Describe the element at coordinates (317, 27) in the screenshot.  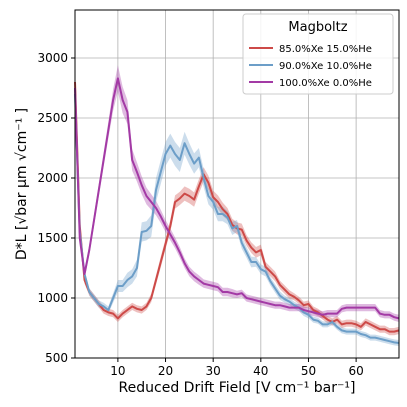
I see `legend-title: Magboltz` at that location.